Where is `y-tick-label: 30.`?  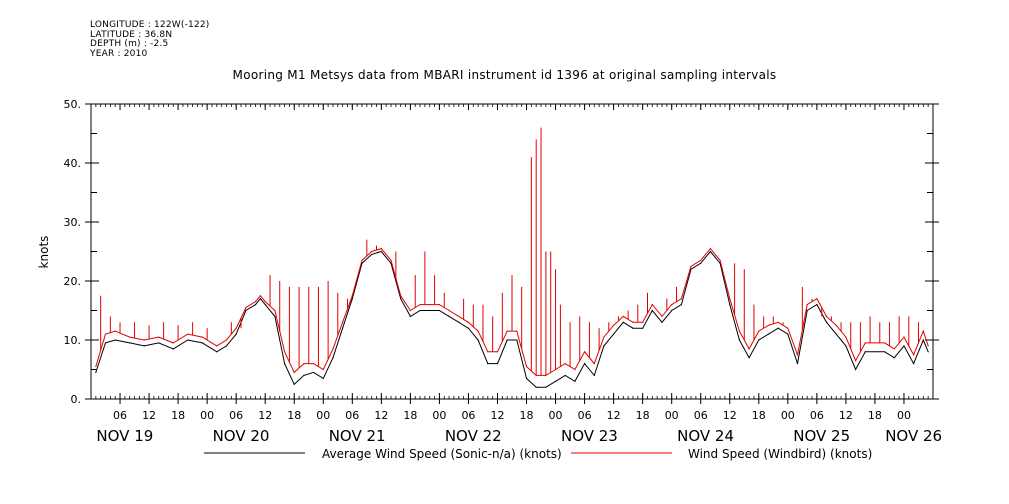 y-tick-label: 30. is located at coordinates (73, 222).